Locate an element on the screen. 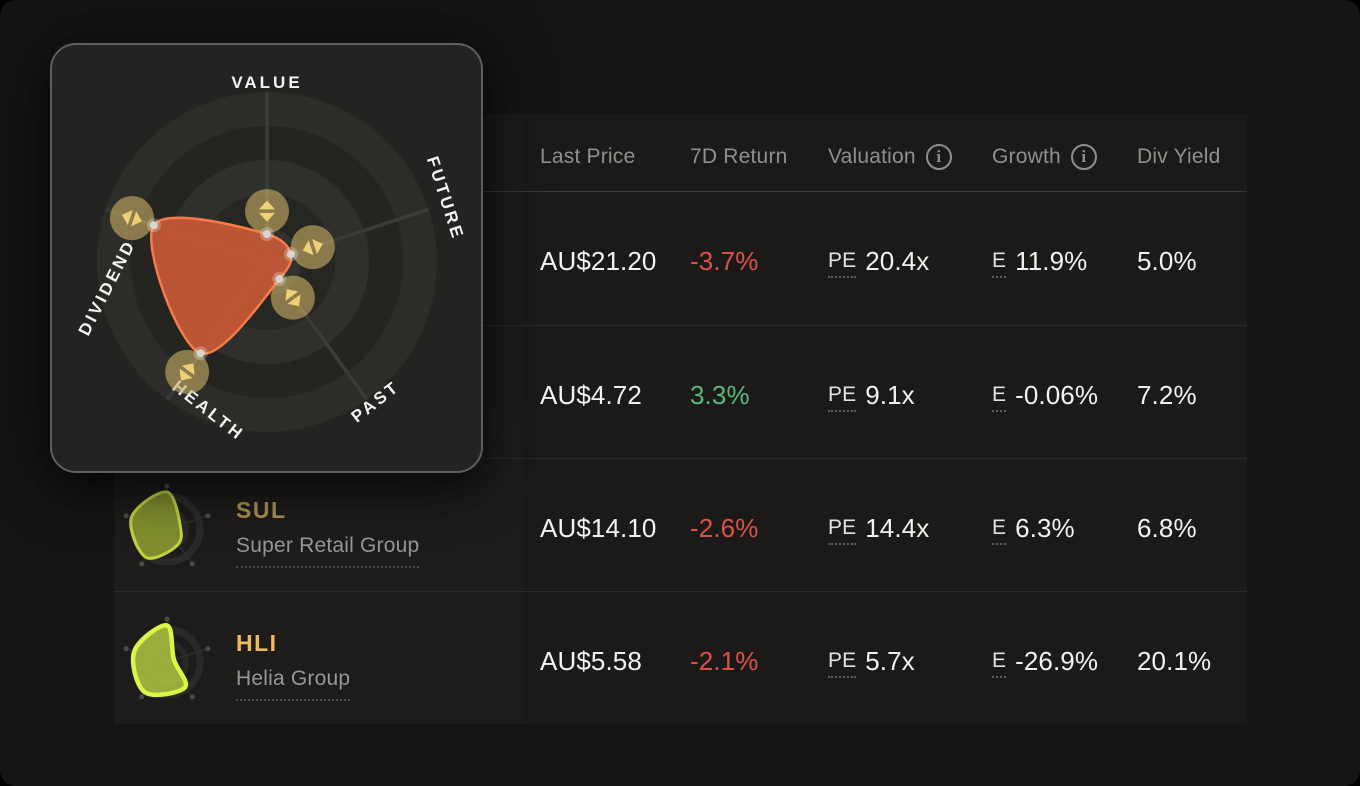 The image size is (1360, 786). growth-value: E 11.9% is located at coordinates (1039, 258).